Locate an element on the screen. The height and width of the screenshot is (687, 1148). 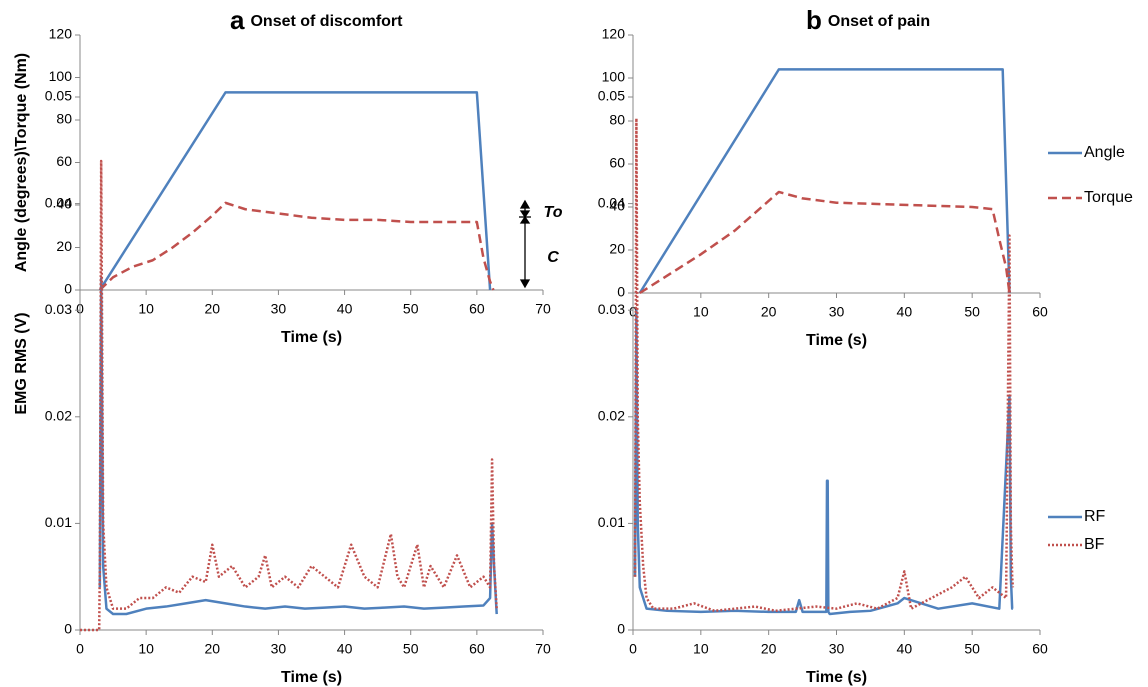
legend-label: Torque is located at coordinates (1108, 197).